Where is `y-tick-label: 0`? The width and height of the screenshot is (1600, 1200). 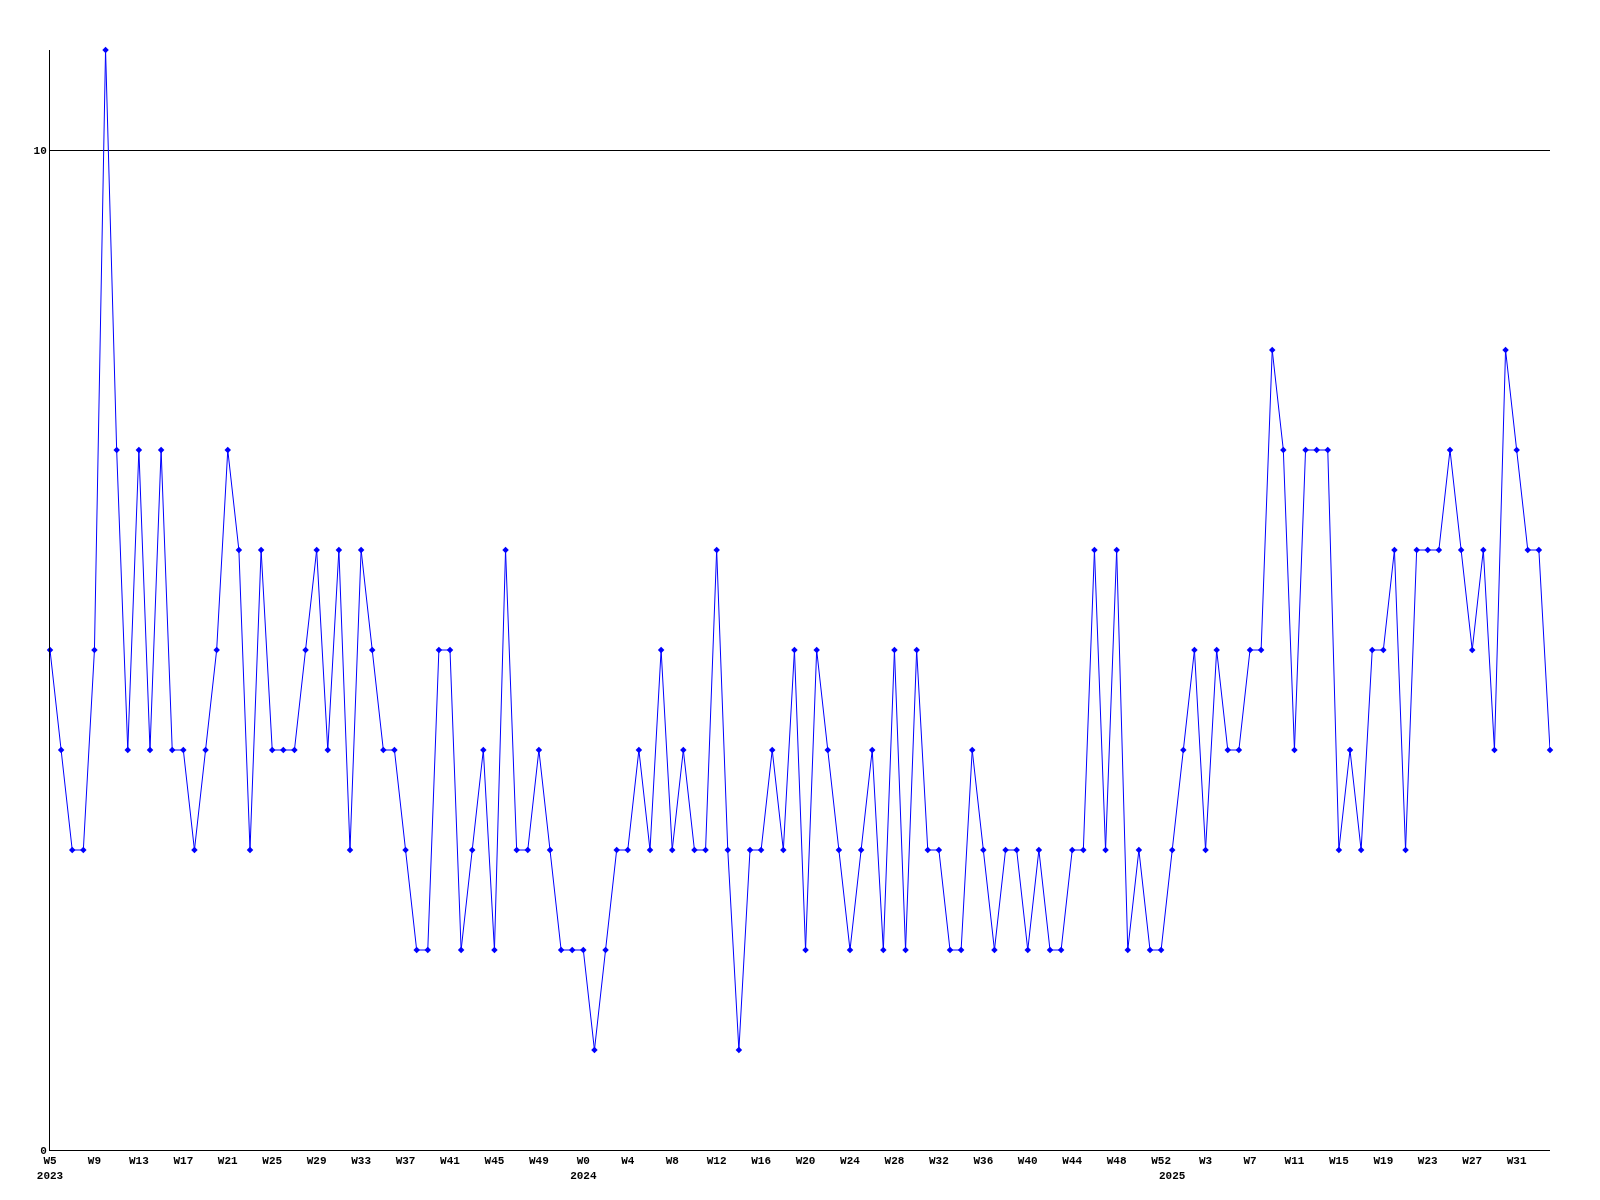 y-tick-label: 0 is located at coordinates (43, 1150).